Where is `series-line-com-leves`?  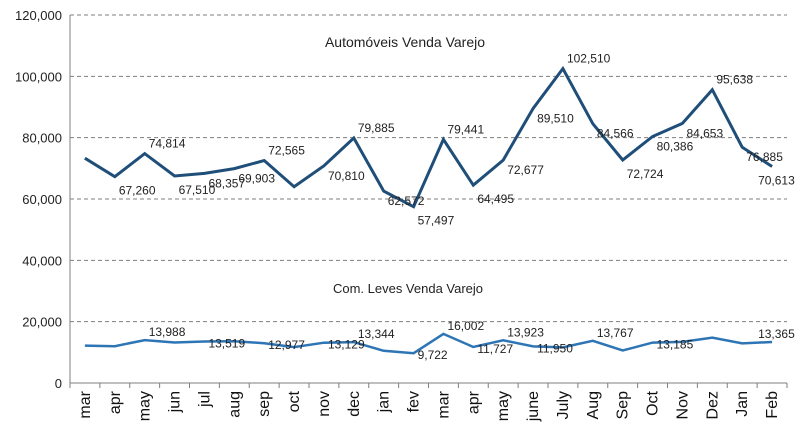
series-line-com-leves is located at coordinates (428, 343).